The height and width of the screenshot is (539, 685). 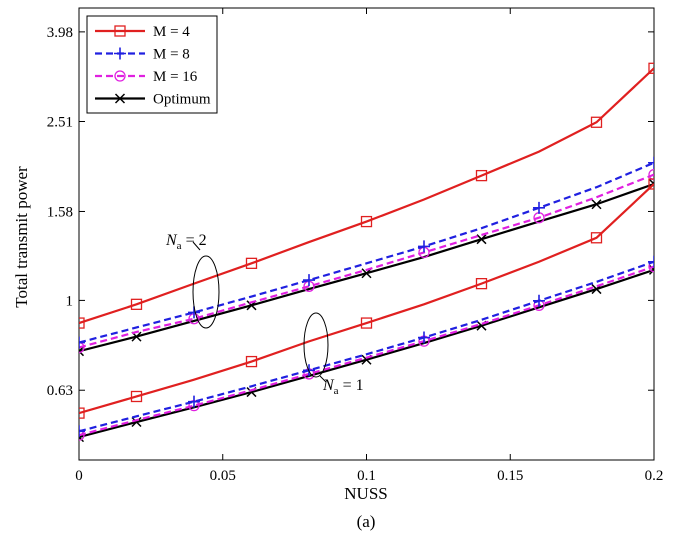 What do you see at coordinates (196, 246) in the screenshot?
I see `pointer-line-na2` at bounding box center [196, 246].